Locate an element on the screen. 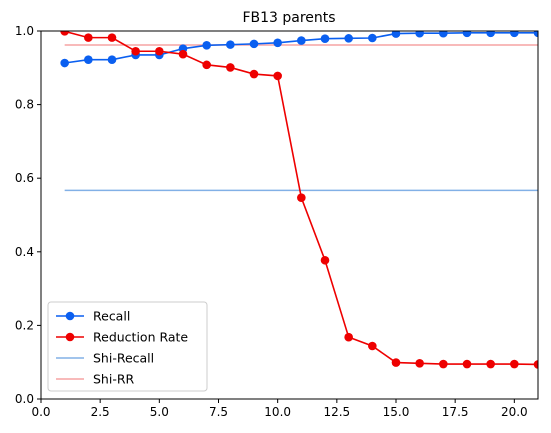 This screenshot has height=433, width=551. x-tick-label: 10.0 is located at coordinates (277, 412).